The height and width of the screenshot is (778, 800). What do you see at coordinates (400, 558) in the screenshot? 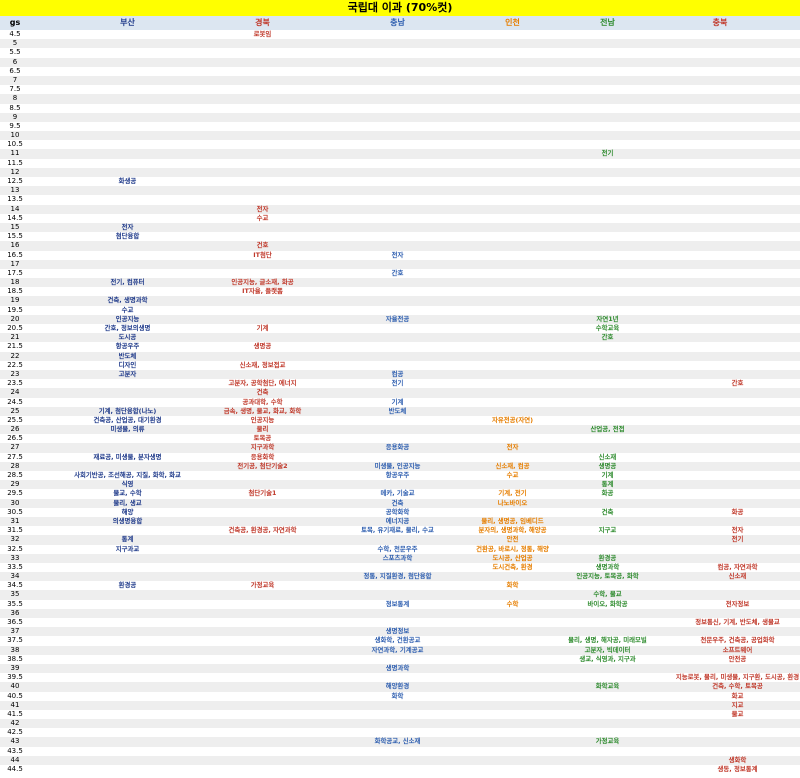
I see `table-row: 33 스포츠과학 도시공, 산업공 환경공` at bounding box center [400, 558].